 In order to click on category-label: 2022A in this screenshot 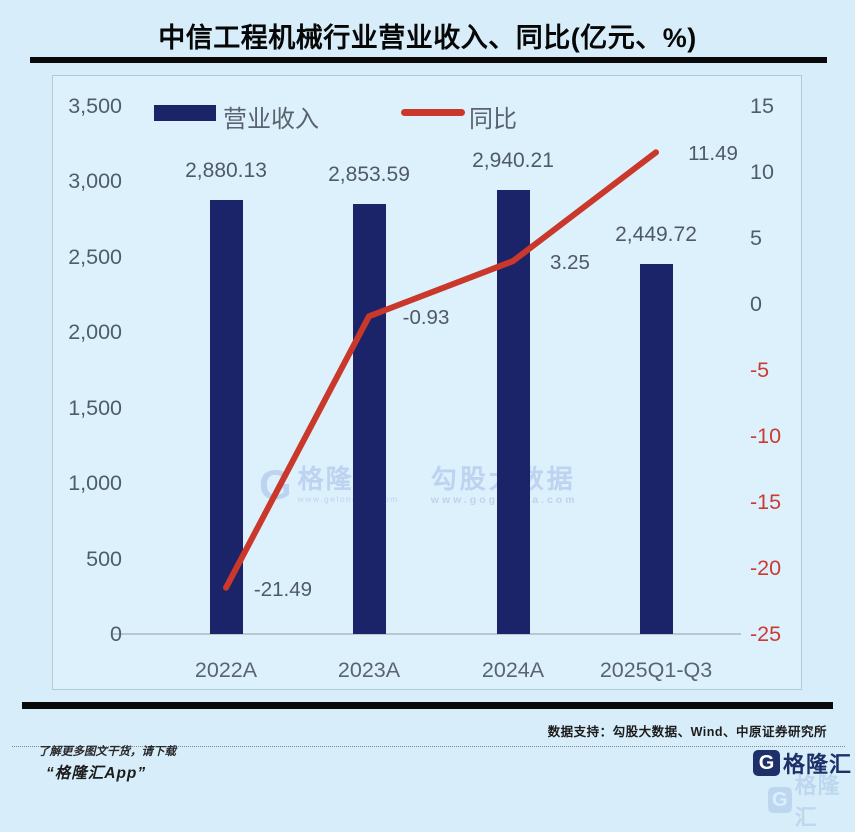, I will do `click(226, 670)`.